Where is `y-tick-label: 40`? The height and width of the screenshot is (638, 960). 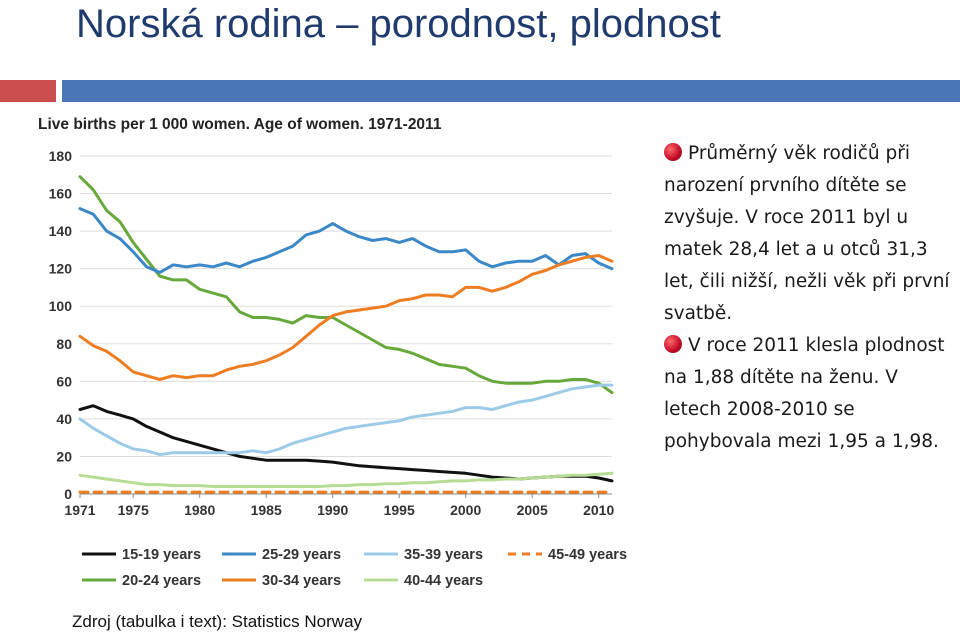 y-tick-label: 40 is located at coordinates (64, 419).